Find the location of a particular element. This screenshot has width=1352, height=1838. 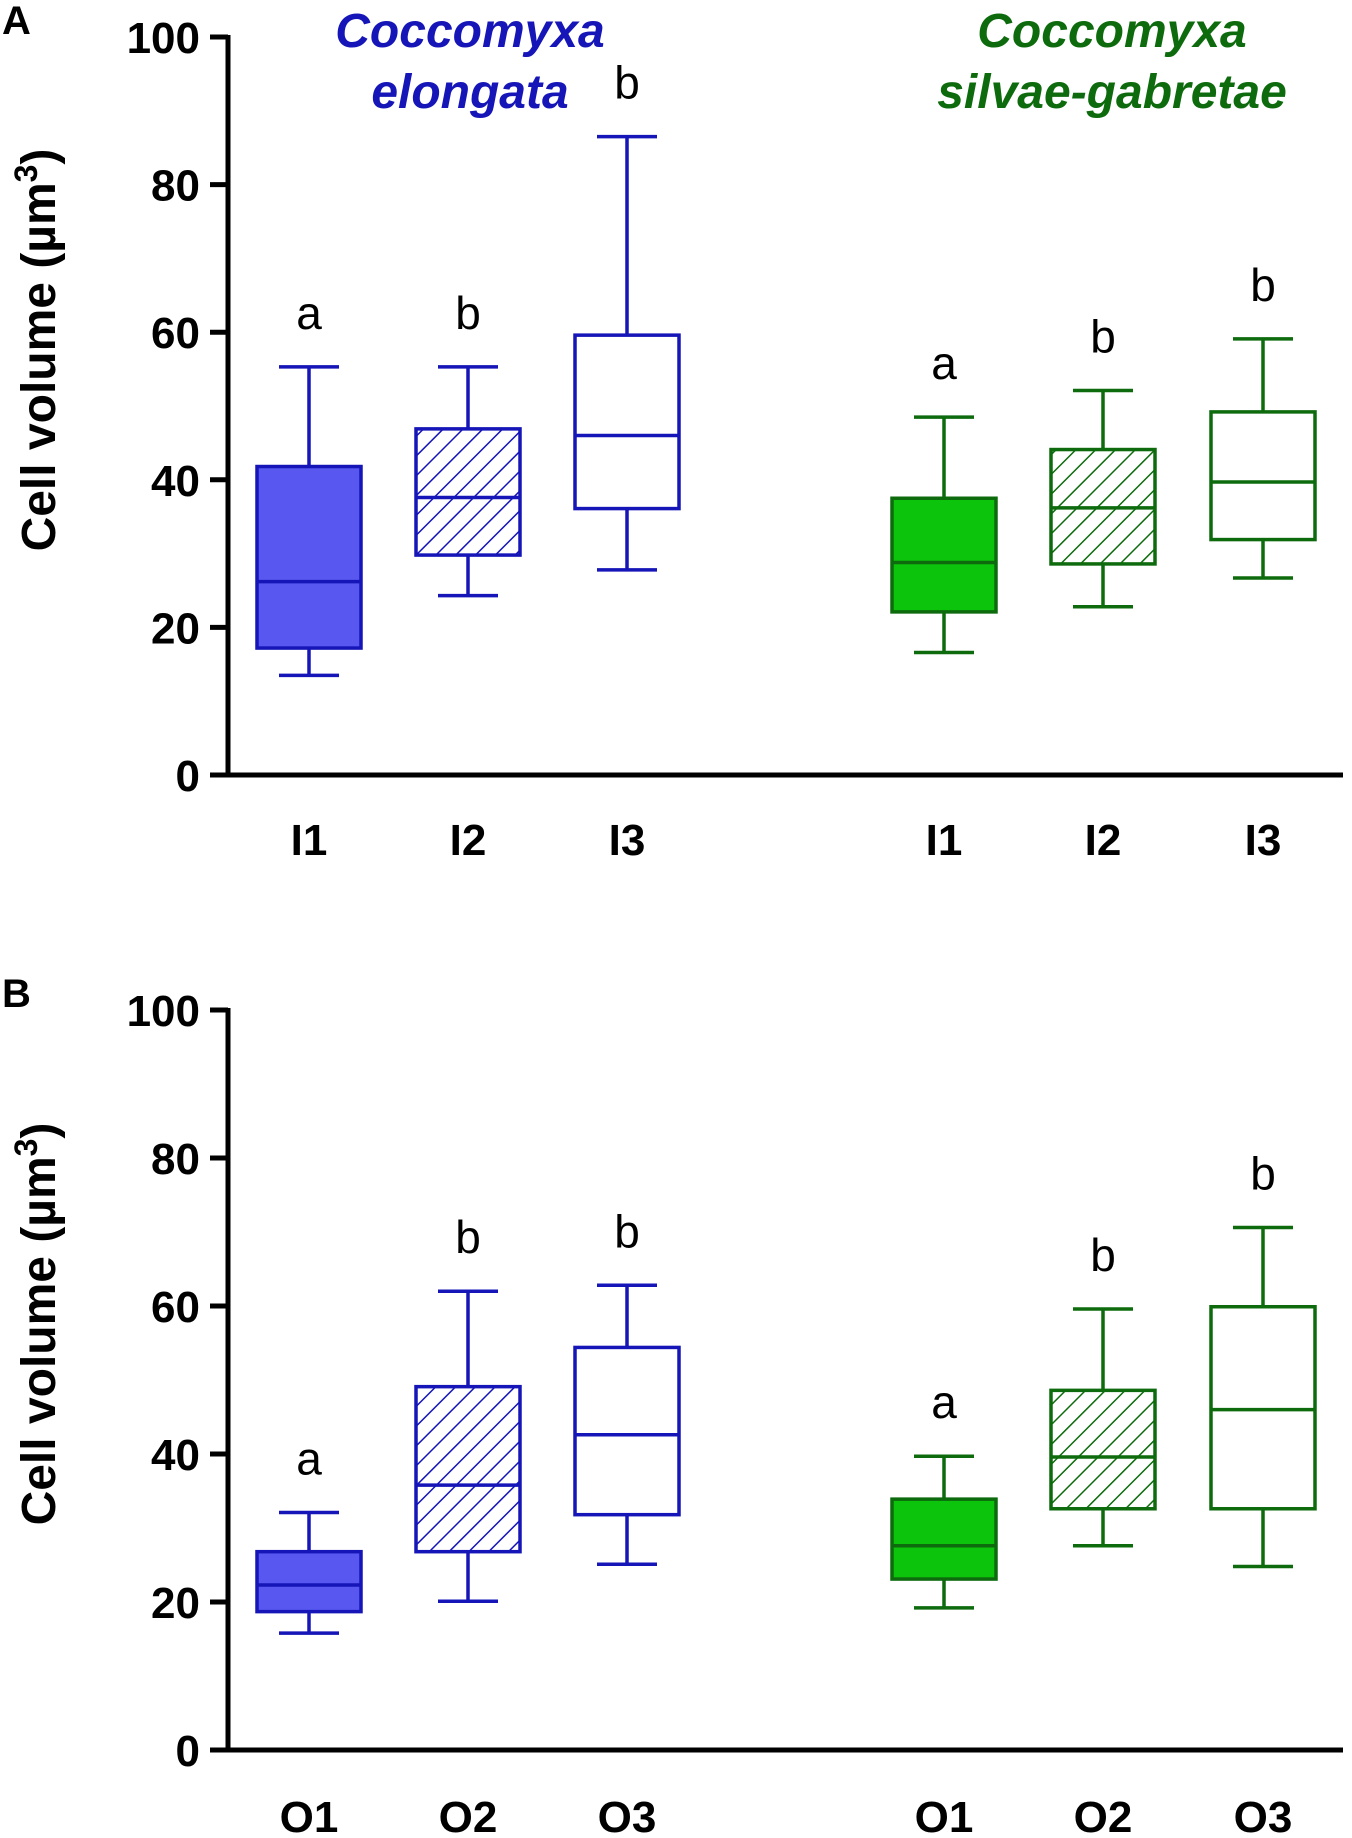

panel-letter: A is located at coordinates (16, 21).